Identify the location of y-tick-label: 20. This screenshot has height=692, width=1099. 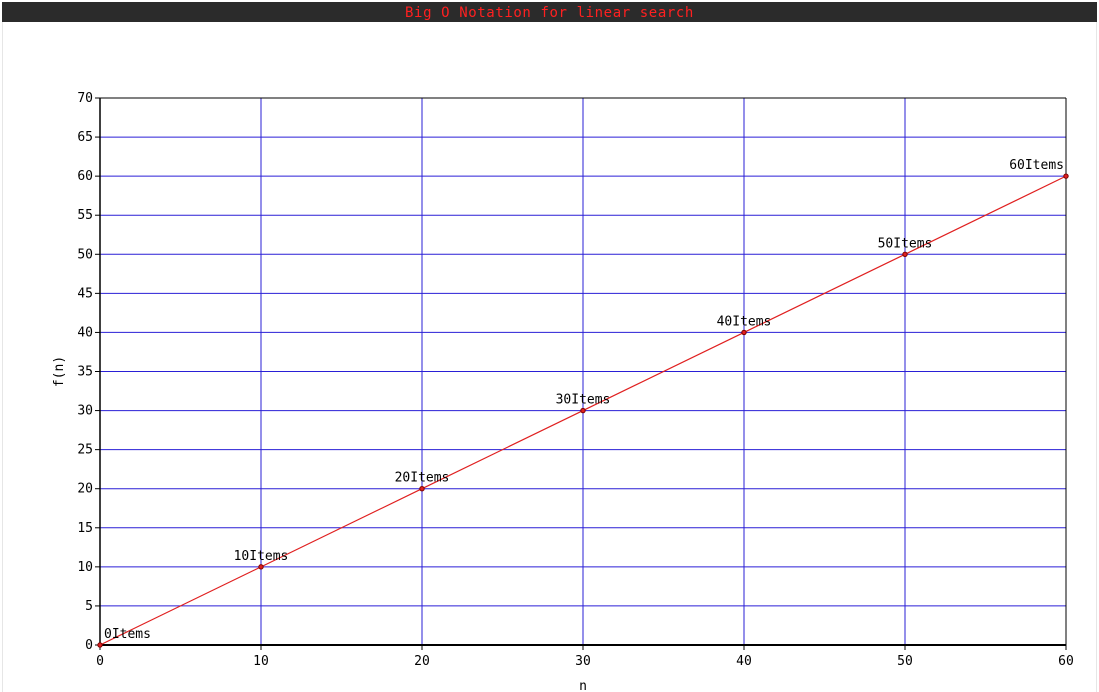
(85, 489).